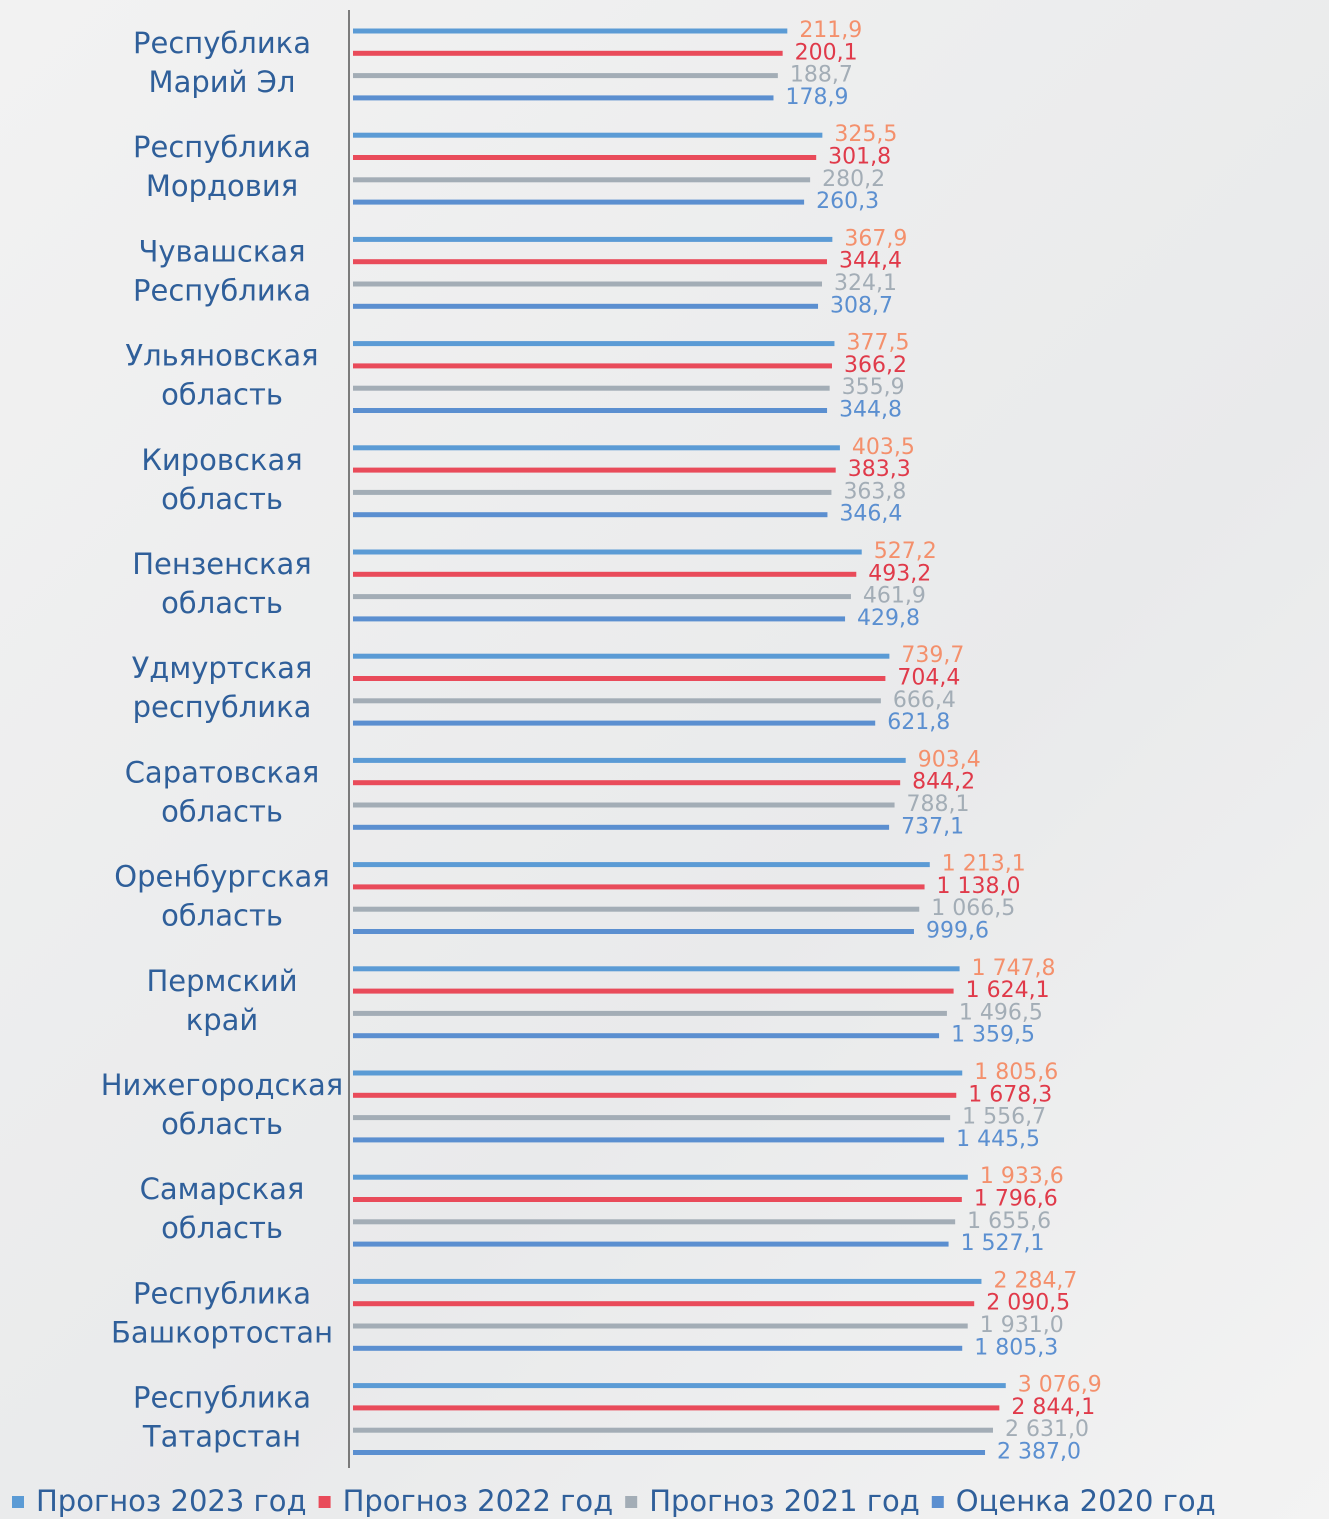  I want to click on category-label: Республика Татарстан, so click(222, 1417).